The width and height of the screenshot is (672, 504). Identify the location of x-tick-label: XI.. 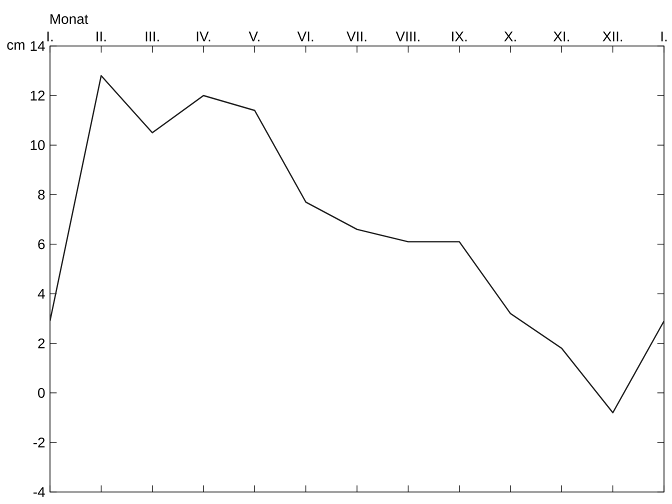
(561, 37).